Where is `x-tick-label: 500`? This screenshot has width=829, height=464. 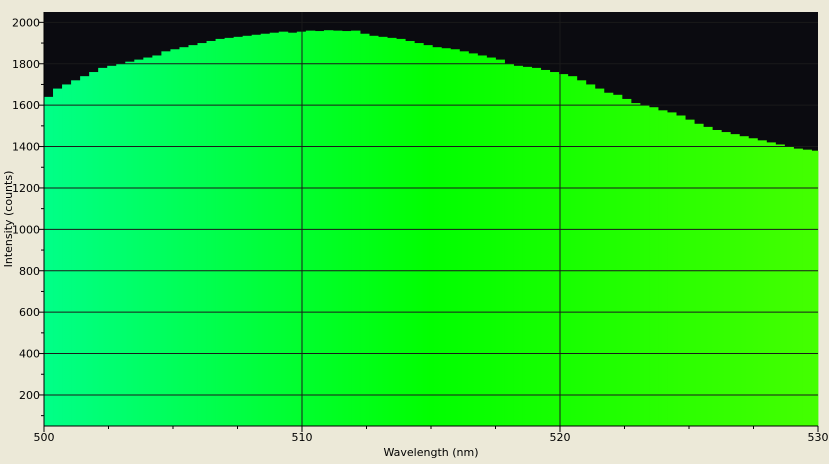
x-tick-label: 500 is located at coordinates (44, 437).